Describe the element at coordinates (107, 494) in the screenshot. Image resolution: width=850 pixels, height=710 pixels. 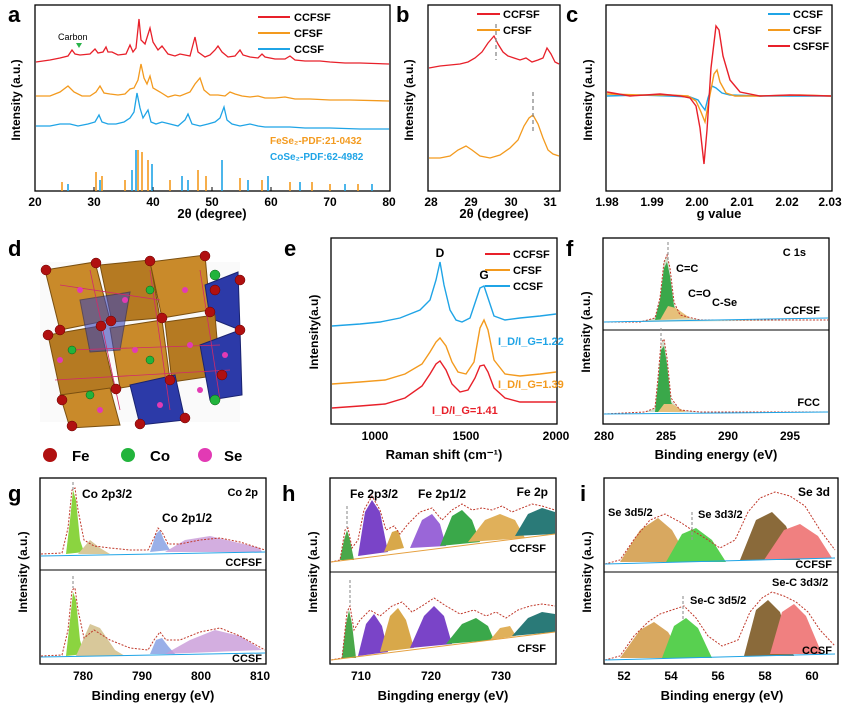
I see `panel-g-peak-label: Co 2p3/2` at that location.